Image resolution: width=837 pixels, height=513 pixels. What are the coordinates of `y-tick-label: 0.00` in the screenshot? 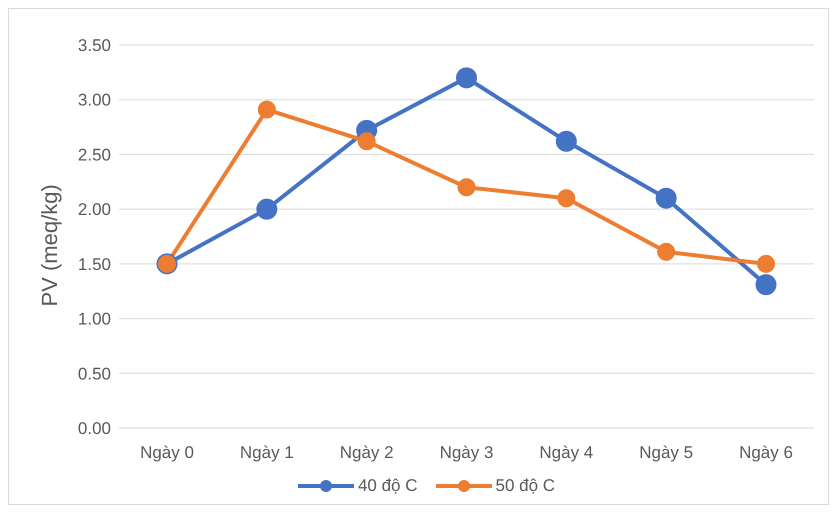 It's located at (94, 428).